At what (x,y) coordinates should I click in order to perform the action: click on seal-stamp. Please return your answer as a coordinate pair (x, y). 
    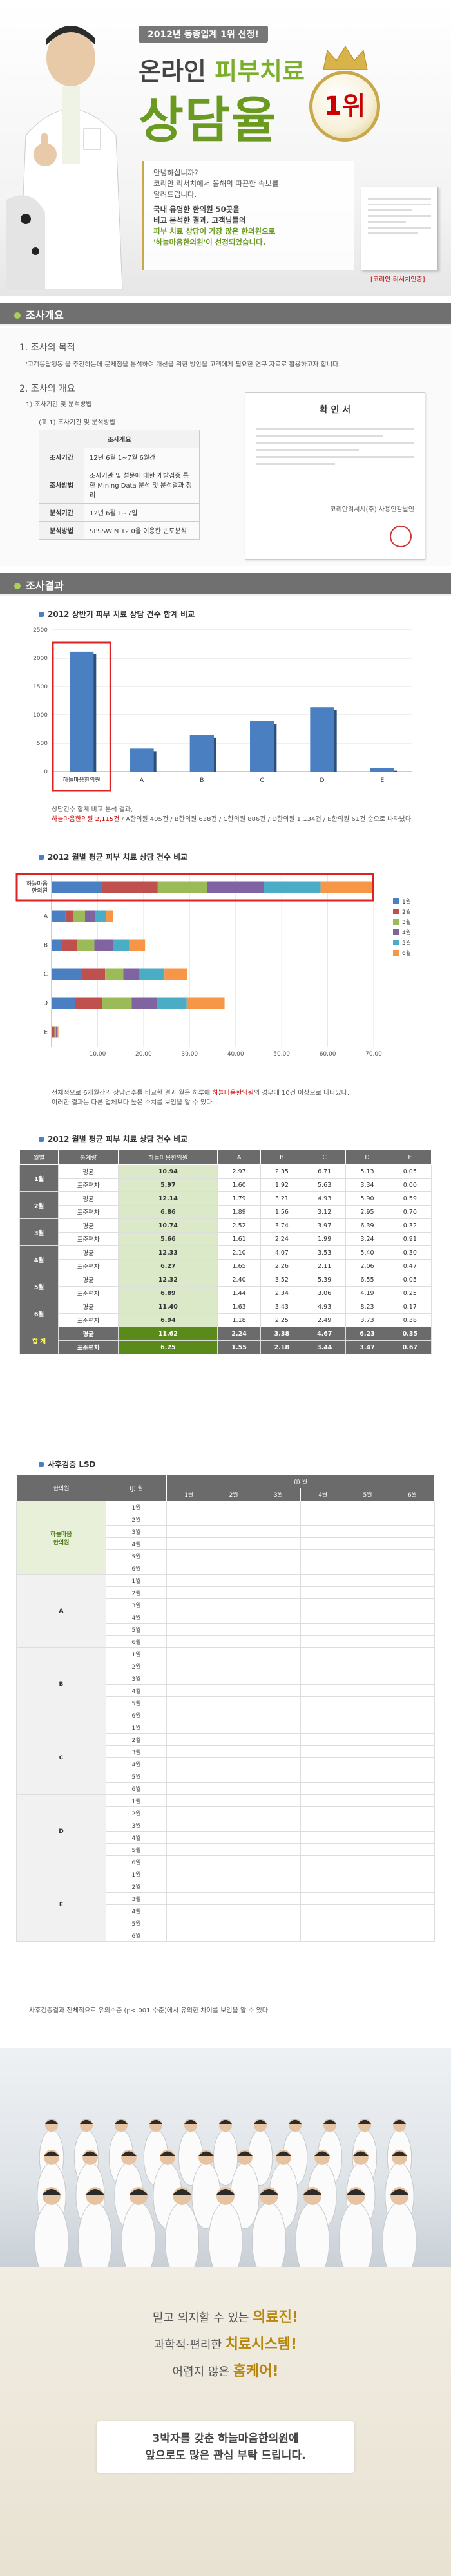
    Looking at the image, I should click on (401, 537).